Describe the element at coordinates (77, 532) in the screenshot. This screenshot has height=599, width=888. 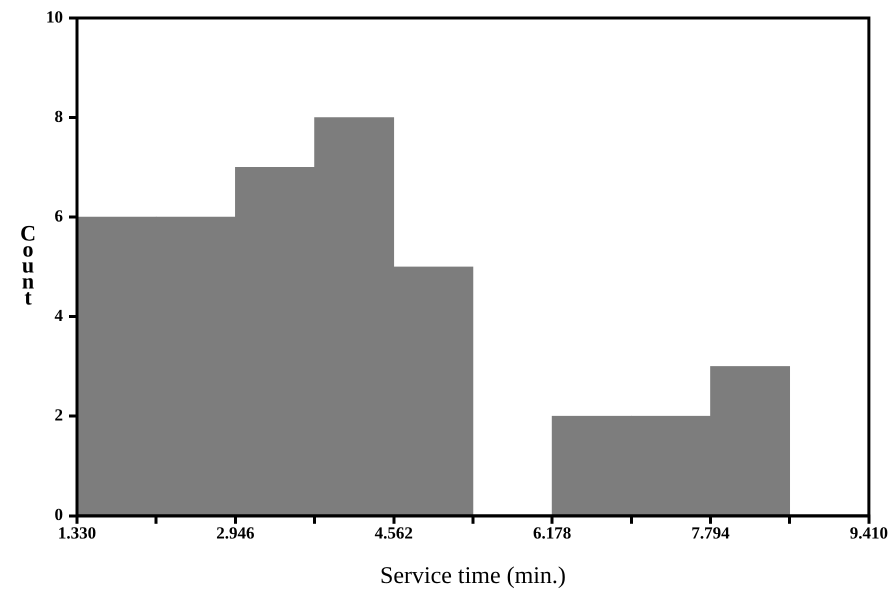
I see `x-tick-label: 1.330` at that location.